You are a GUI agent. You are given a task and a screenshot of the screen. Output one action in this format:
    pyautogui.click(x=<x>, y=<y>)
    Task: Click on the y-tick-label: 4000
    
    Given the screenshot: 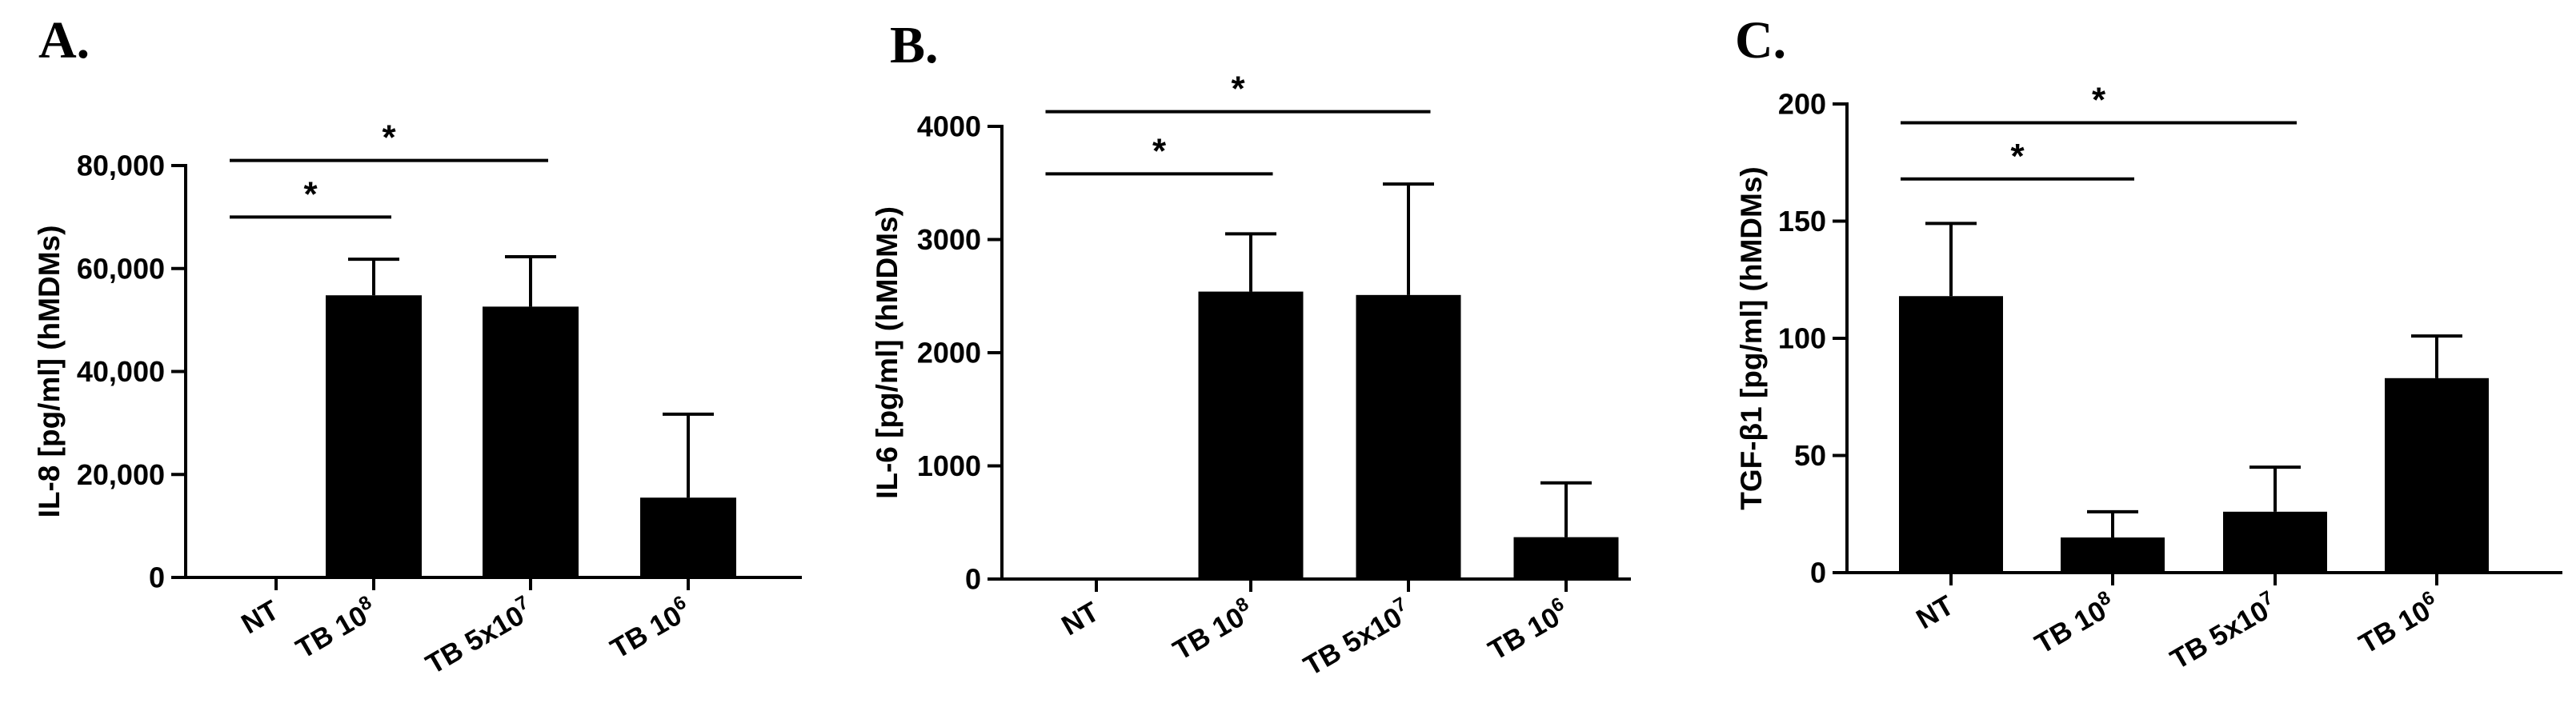 What is the action you would take?
    pyautogui.click(x=949, y=126)
    